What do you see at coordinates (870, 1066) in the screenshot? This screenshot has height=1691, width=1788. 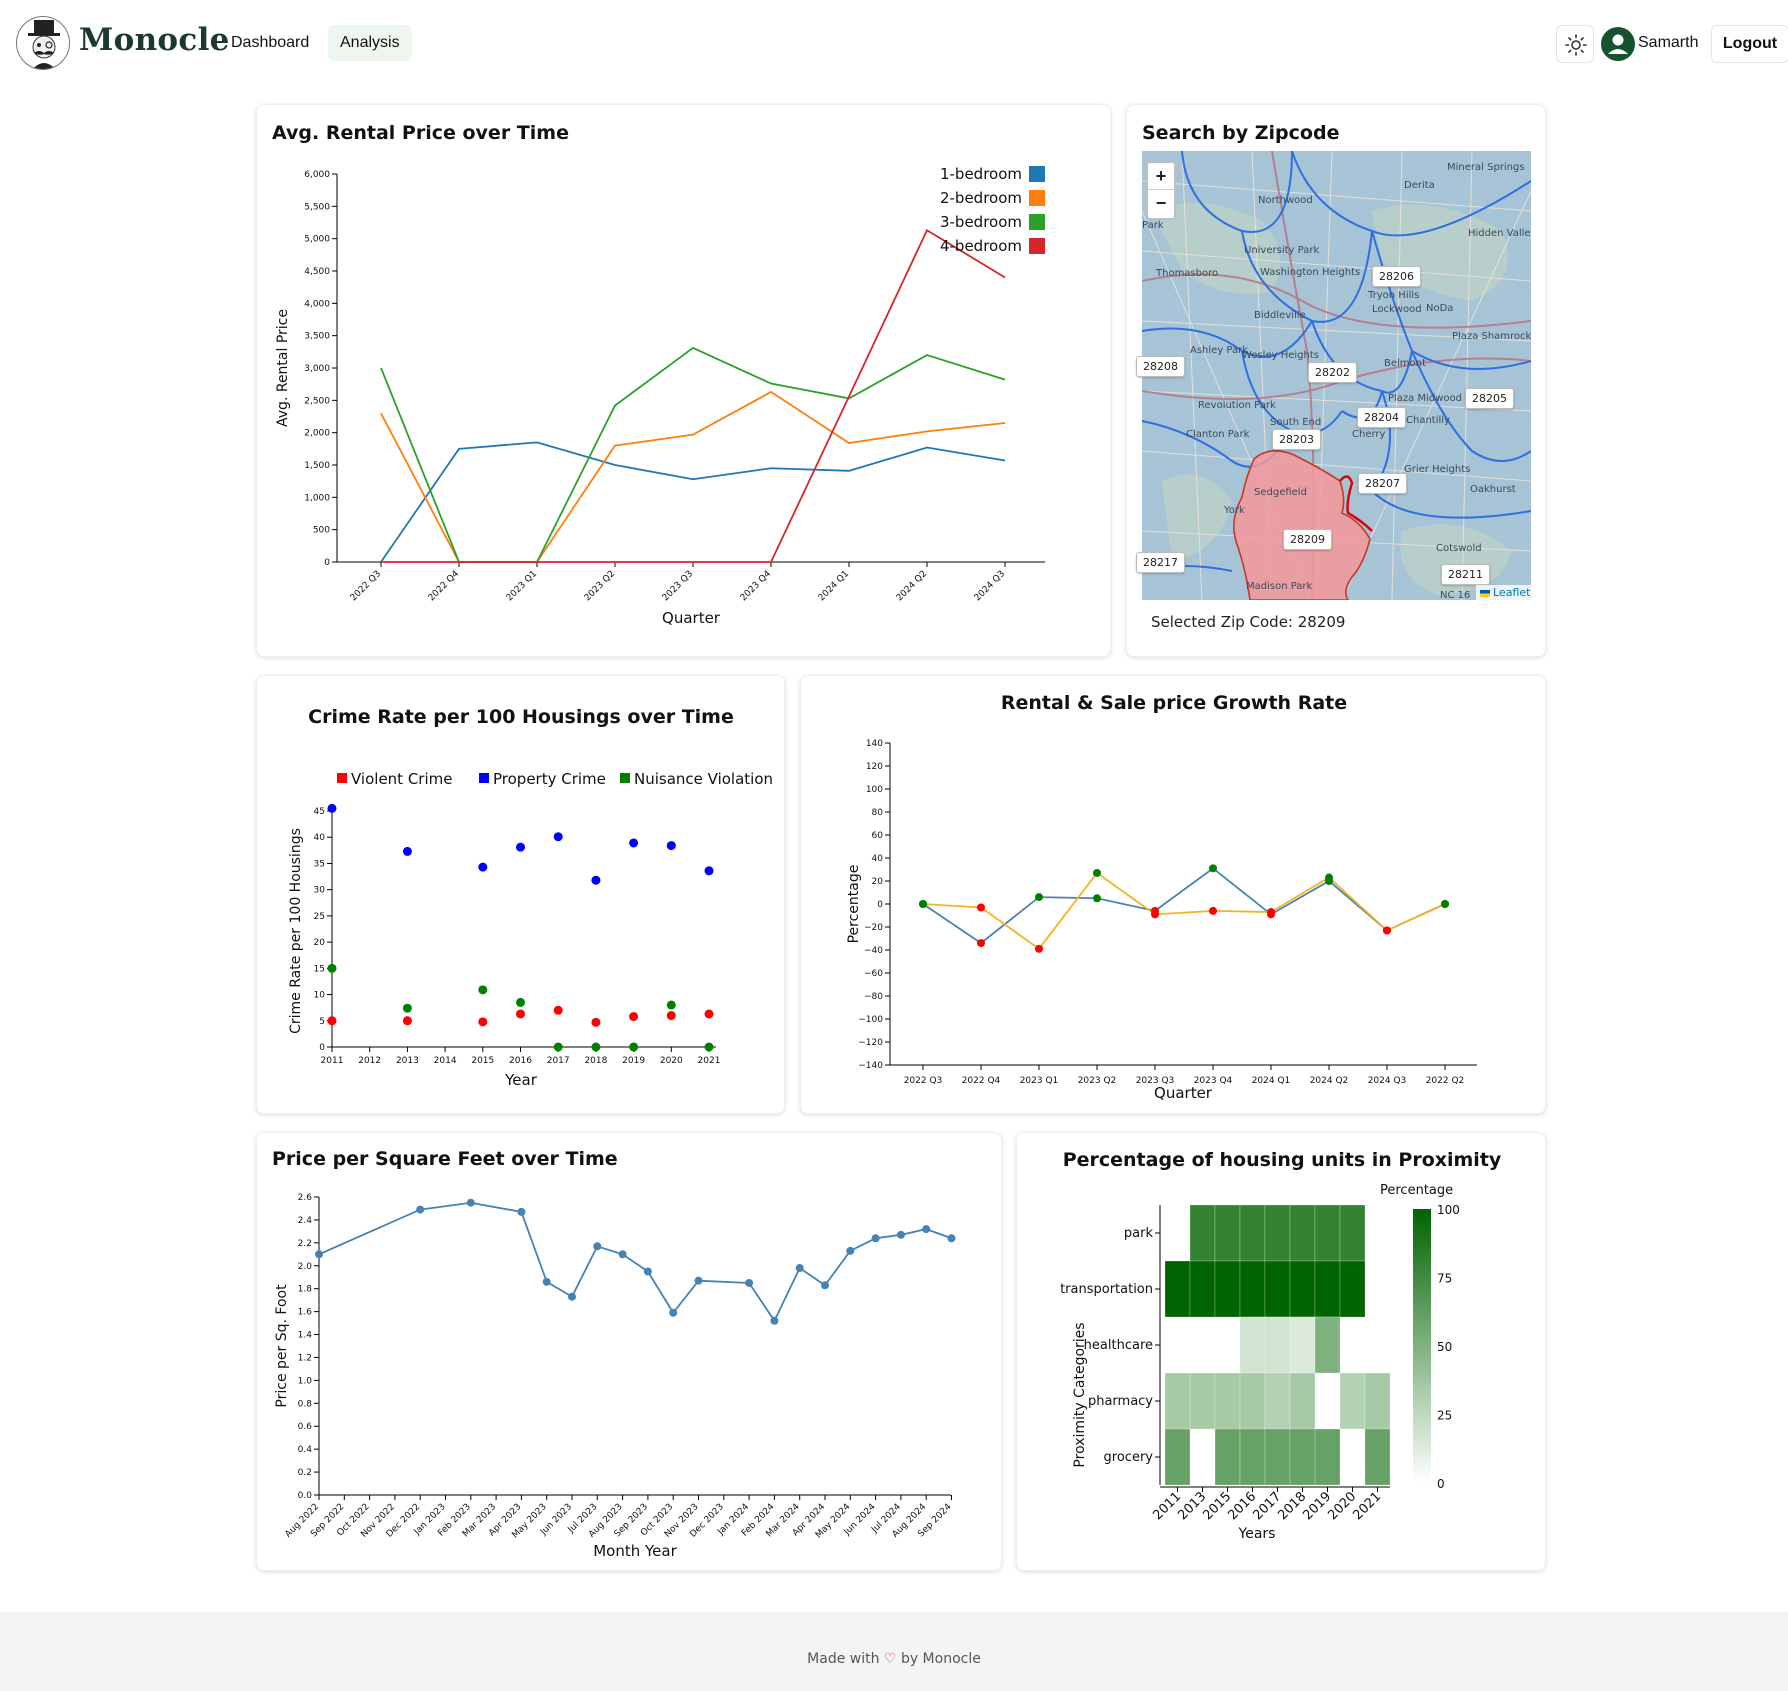 I see `growth-y-tick-label: −140` at bounding box center [870, 1066].